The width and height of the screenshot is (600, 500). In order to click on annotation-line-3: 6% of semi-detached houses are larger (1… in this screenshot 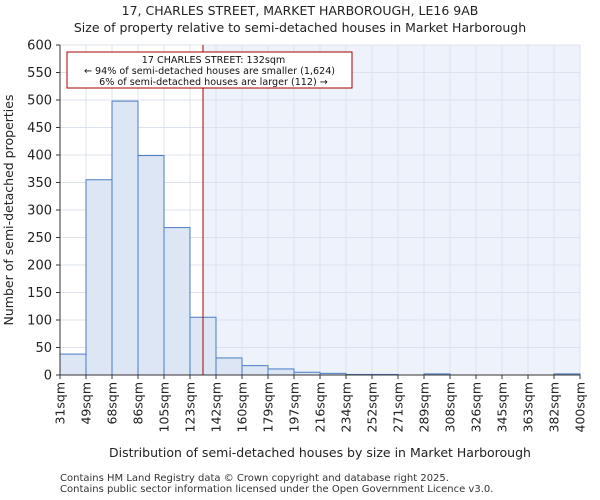, I will do `click(213, 82)`.